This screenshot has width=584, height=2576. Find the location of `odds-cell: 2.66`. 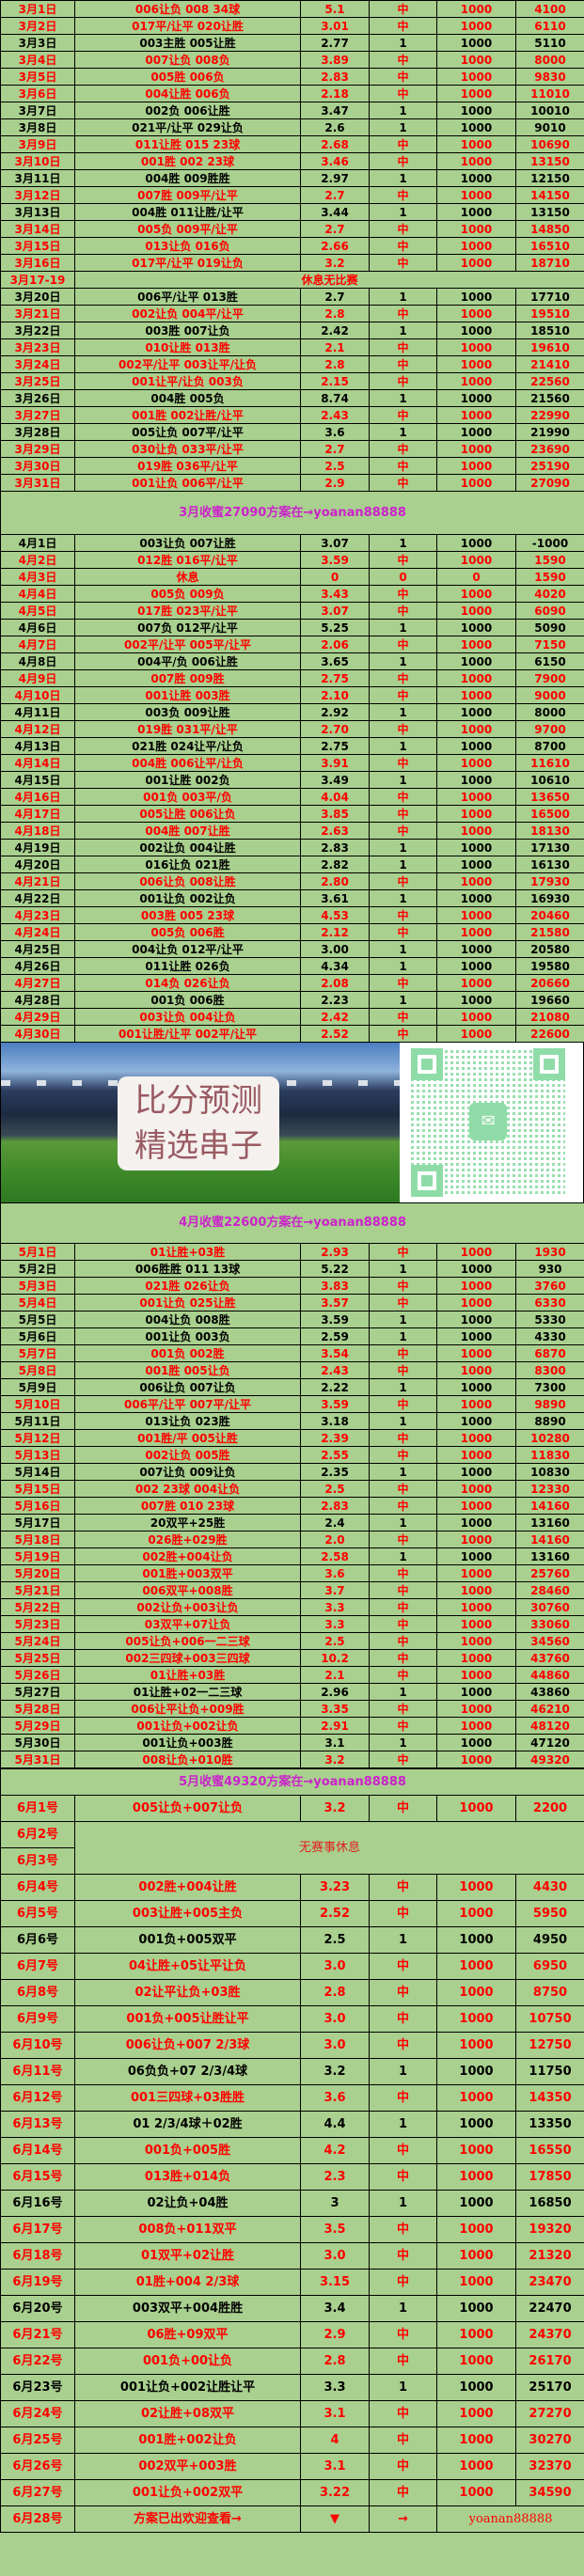

odds-cell: 2.66 is located at coordinates (335, 246).